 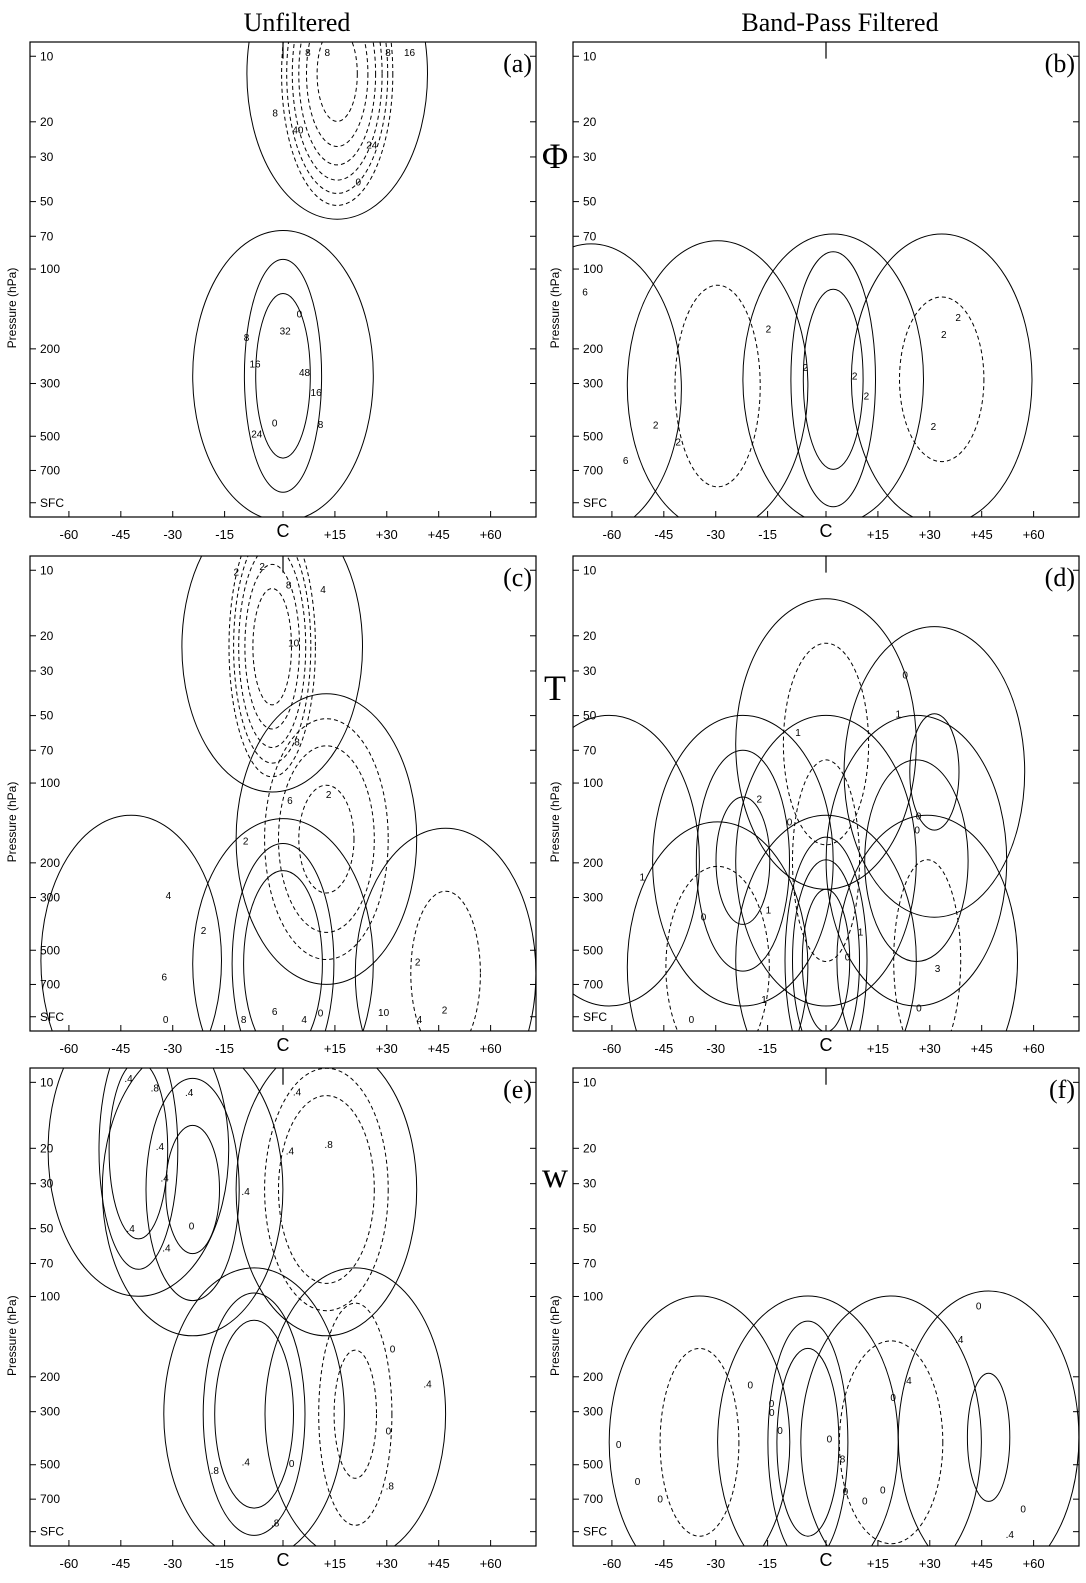 I want to click on y-tick-label: 200, so click(x=593, y=863).